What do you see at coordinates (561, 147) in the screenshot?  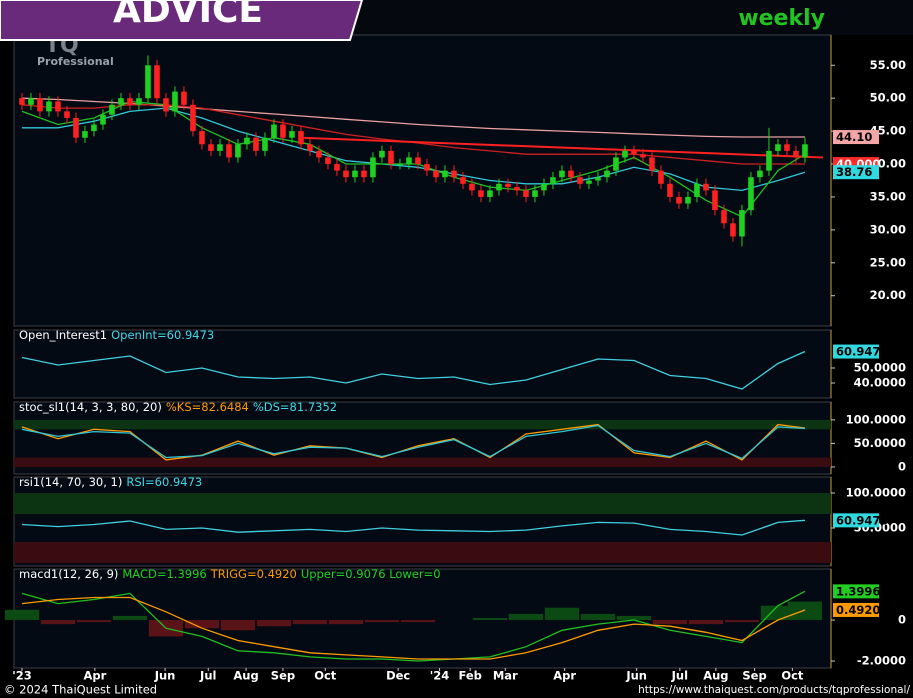 I see `trend-line` at bounding box center [561, 147].